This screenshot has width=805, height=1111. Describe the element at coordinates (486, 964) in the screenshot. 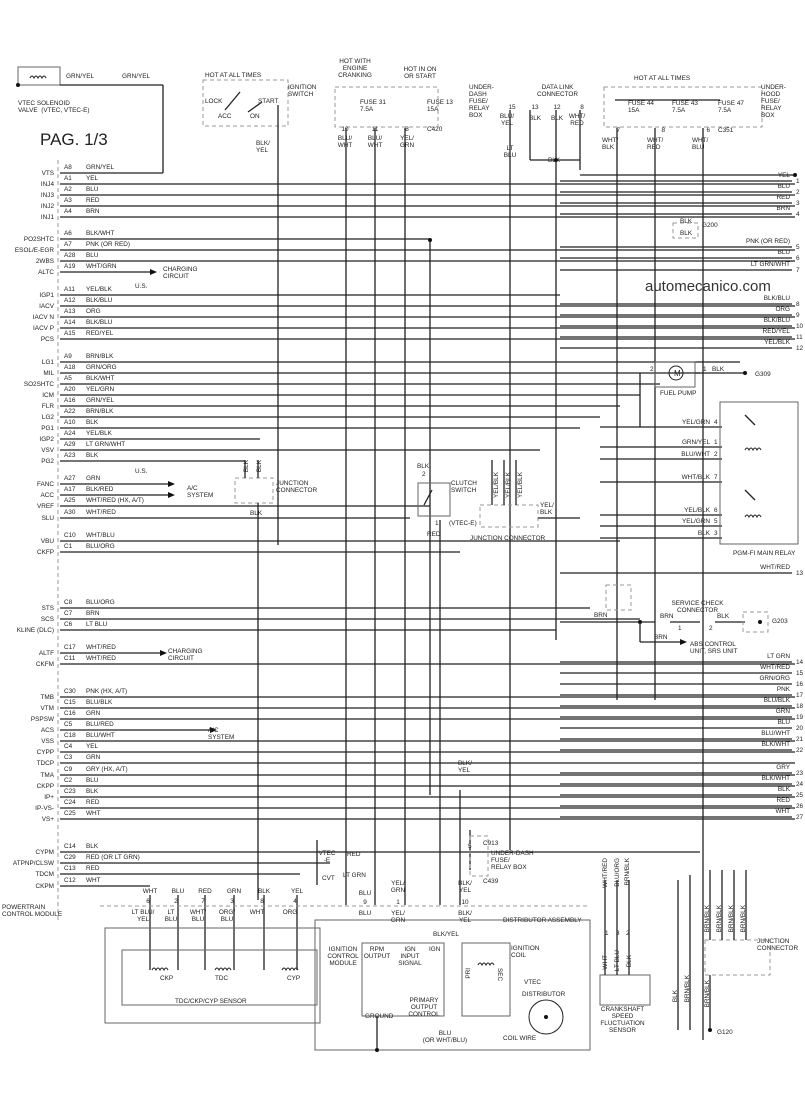

I see `primary-coil-icon` at that location.